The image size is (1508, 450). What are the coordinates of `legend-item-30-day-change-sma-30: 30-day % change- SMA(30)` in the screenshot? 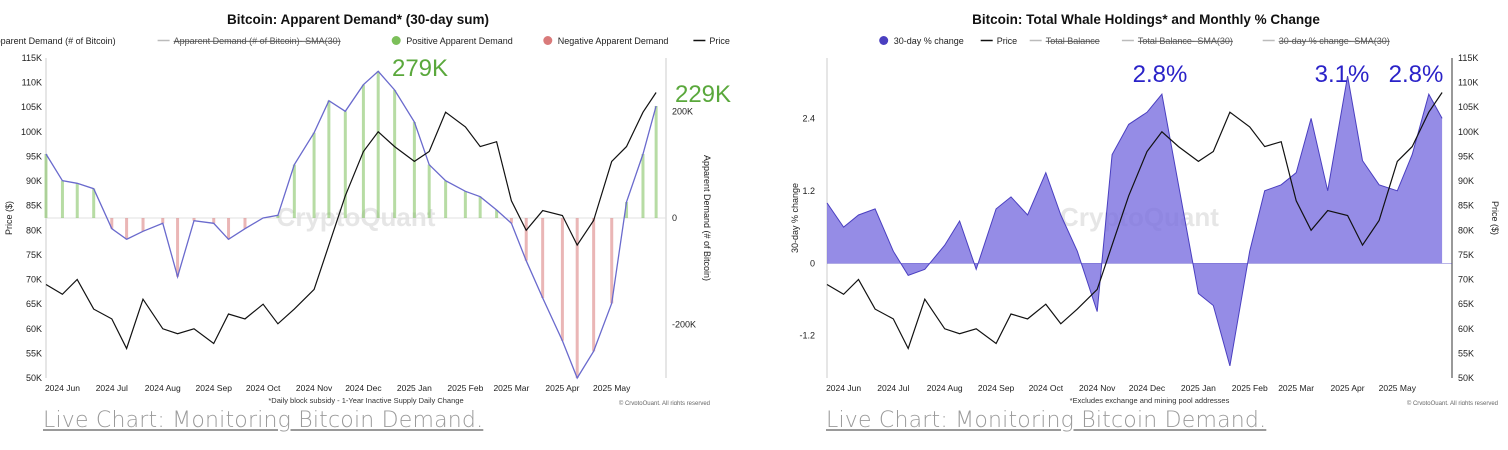 It's located at (1326, 41).